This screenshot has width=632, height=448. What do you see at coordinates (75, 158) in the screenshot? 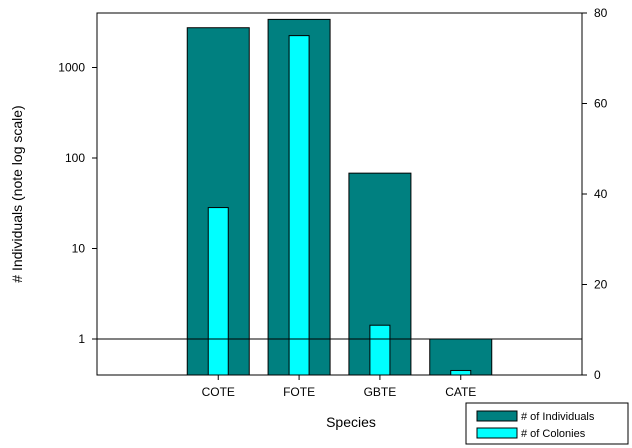
I see `left-tick-label: 100` at bounding box center [75, 158].